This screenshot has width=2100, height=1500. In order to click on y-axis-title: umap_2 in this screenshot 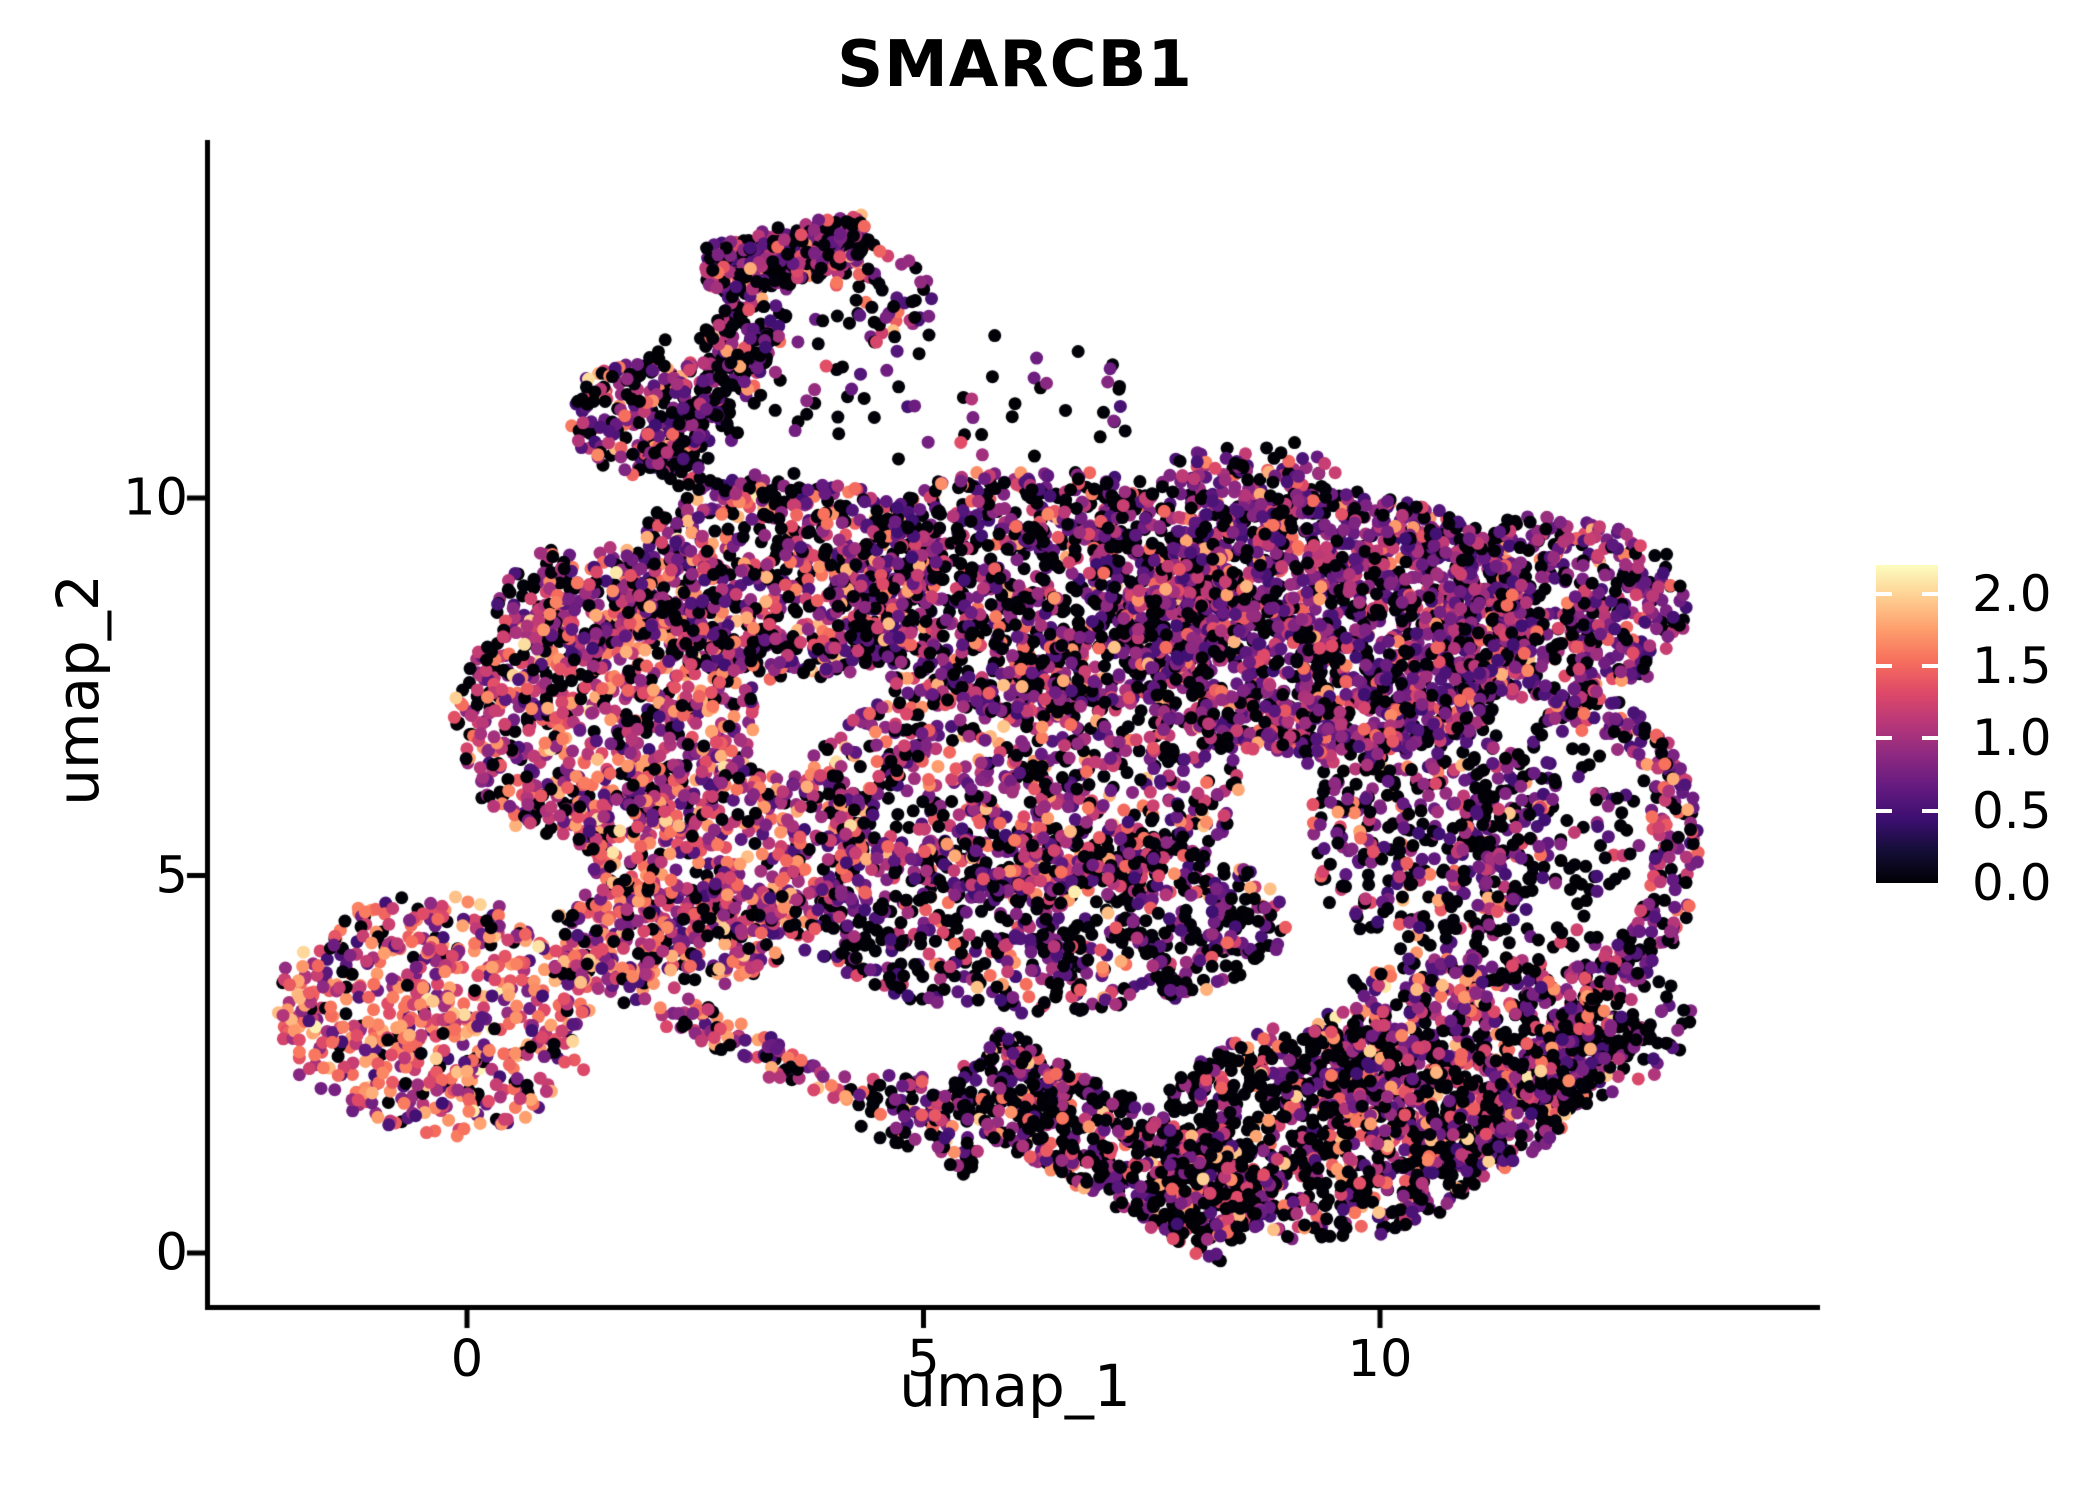, I will do `click(78, 690)`.